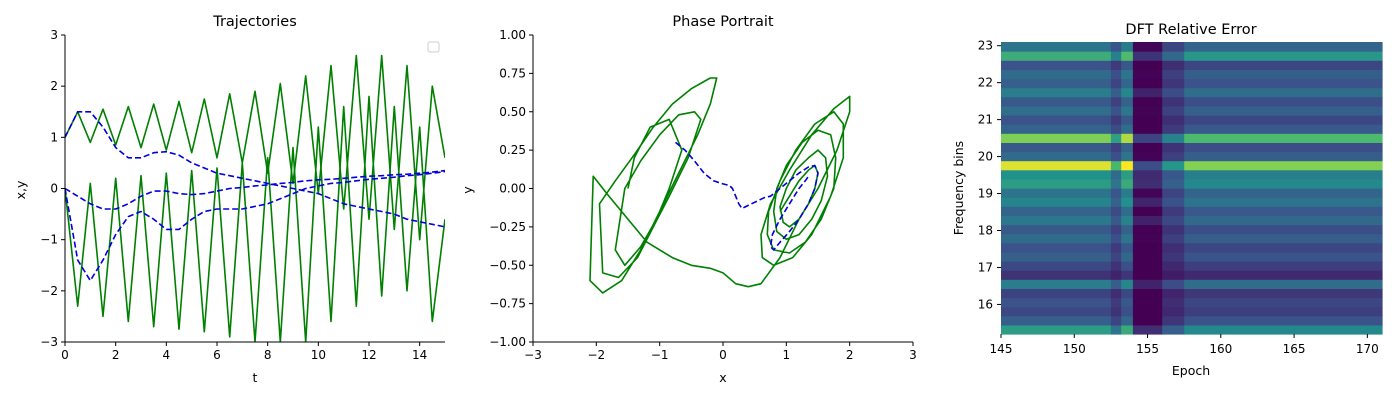  I want to click on dft-error-xtick-label: 165, so click(1294, 349).